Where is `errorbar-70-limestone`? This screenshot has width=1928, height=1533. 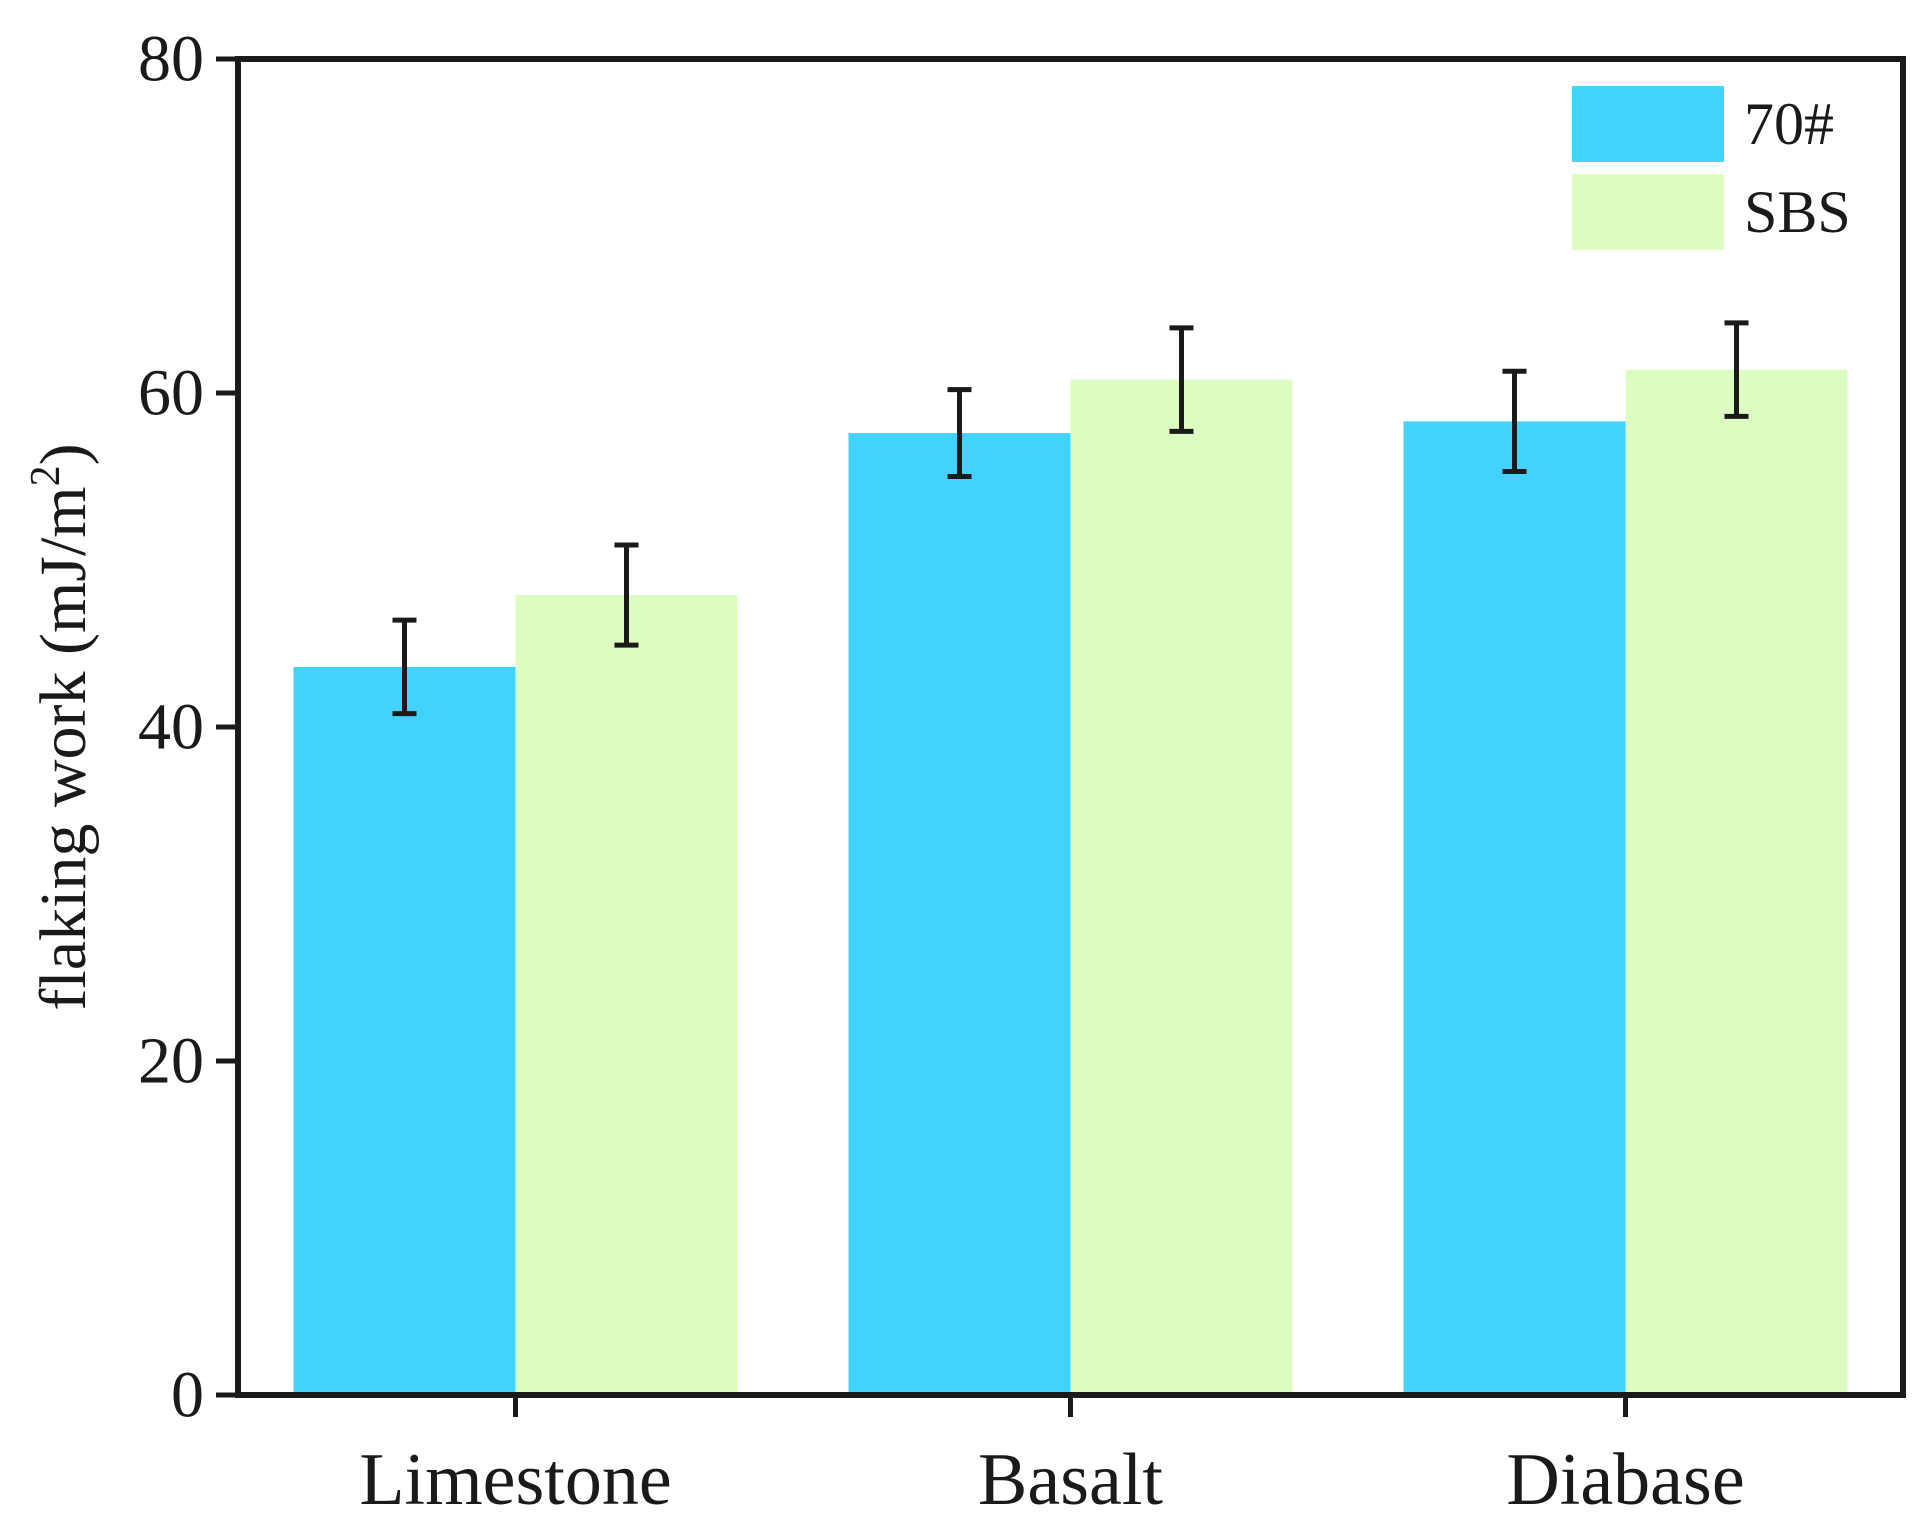
errorbar-70-limestone is located at coordinates (404, 667).